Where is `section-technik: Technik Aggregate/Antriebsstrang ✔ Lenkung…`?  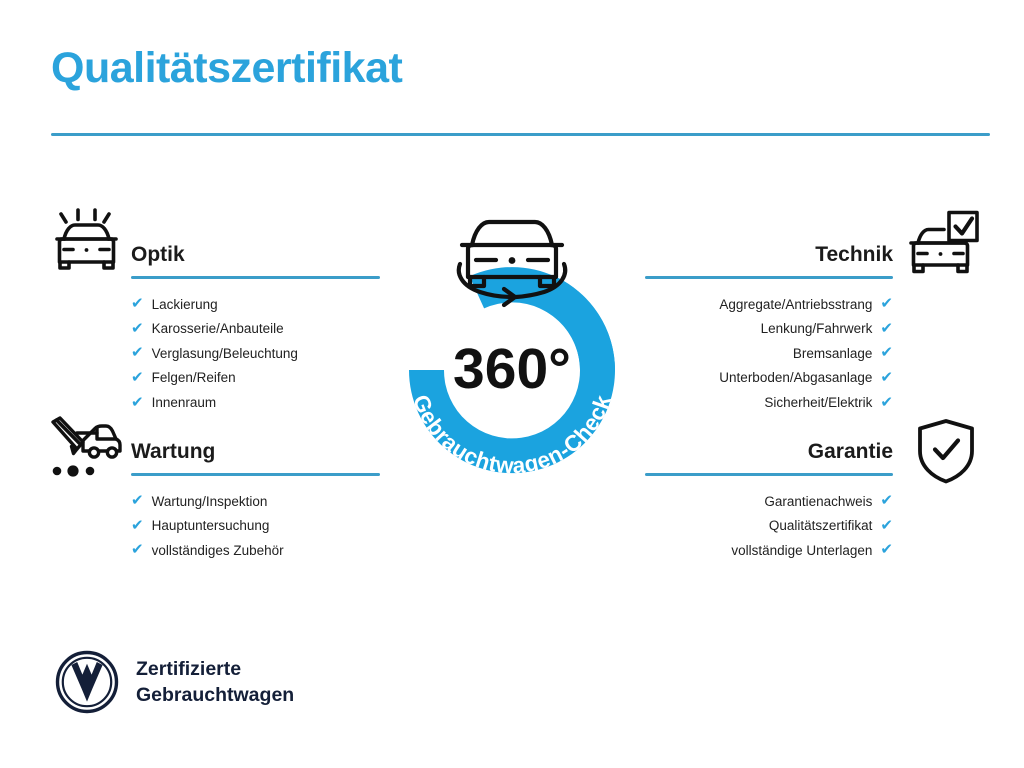
section-technik: Technik Aggregate/Antriebsstrang ✔ Lenkung… is located at coordinates (769, 327).